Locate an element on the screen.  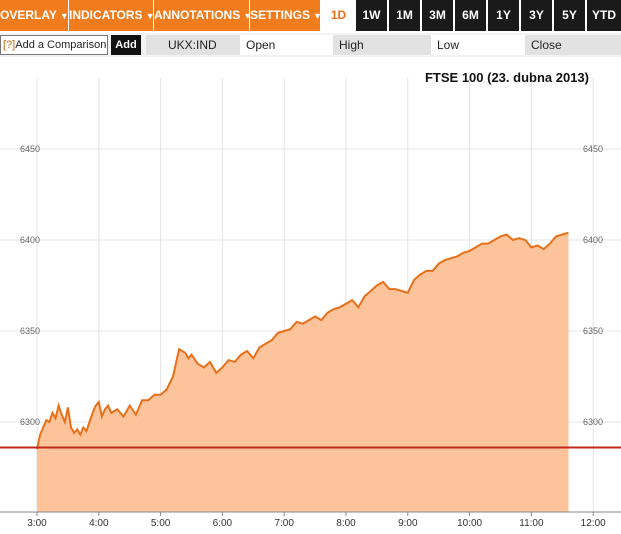
x-tick-label: 4:00 is located at coordinates (99, 523).